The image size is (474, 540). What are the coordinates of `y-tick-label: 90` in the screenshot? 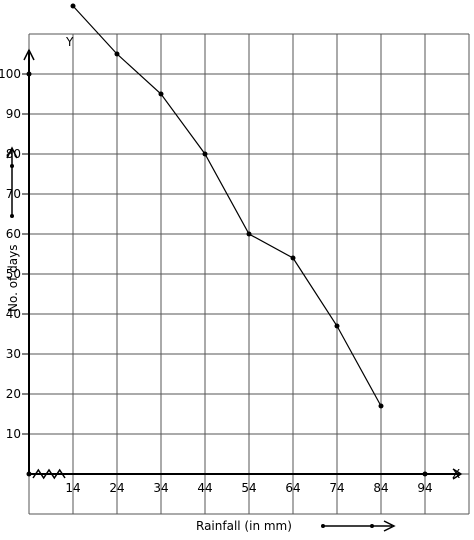 It's located at (13, 114).